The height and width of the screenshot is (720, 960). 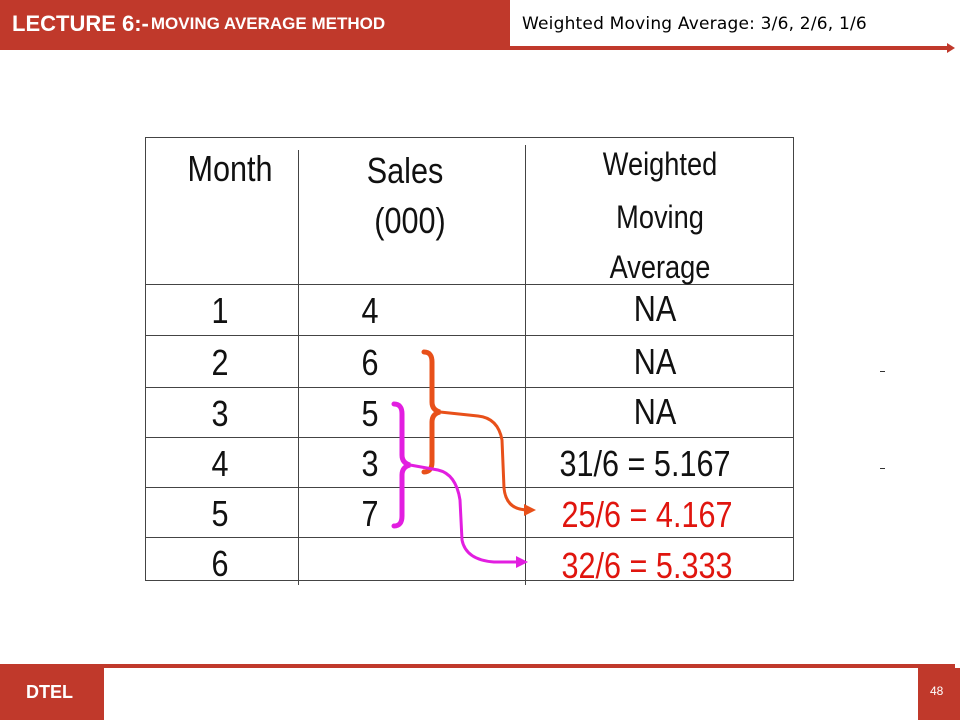 I want to click on column-header-sales: Sales, so click(x=405, y=170).